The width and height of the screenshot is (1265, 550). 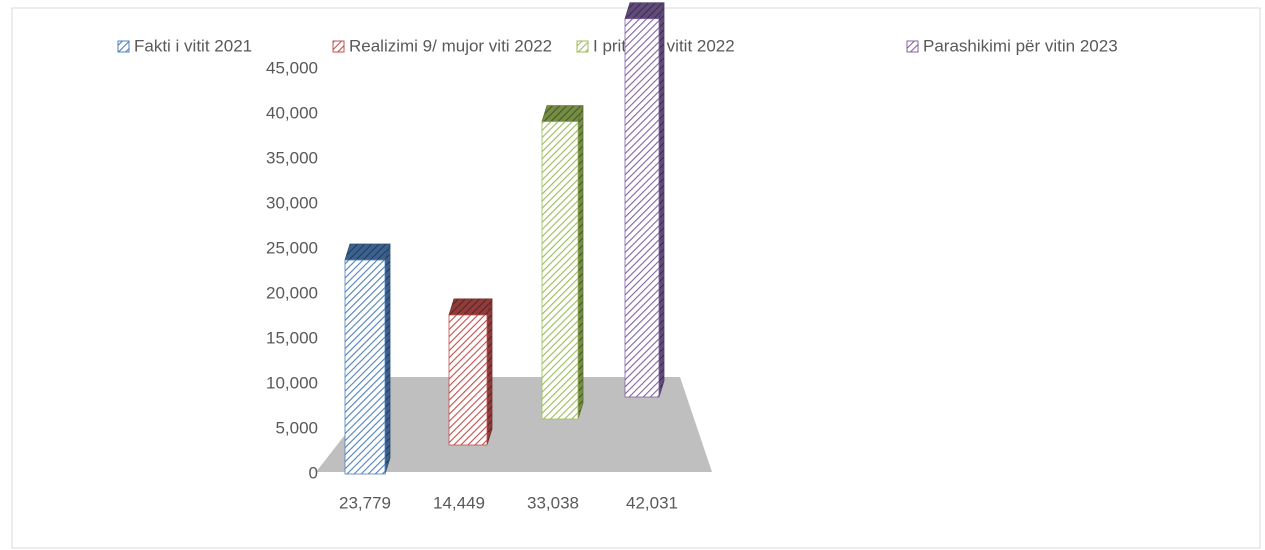 What do you see at coordinates (365, 502) in the screenshot?
I see `value-label: 23,779` at bounding box center [365, 502].